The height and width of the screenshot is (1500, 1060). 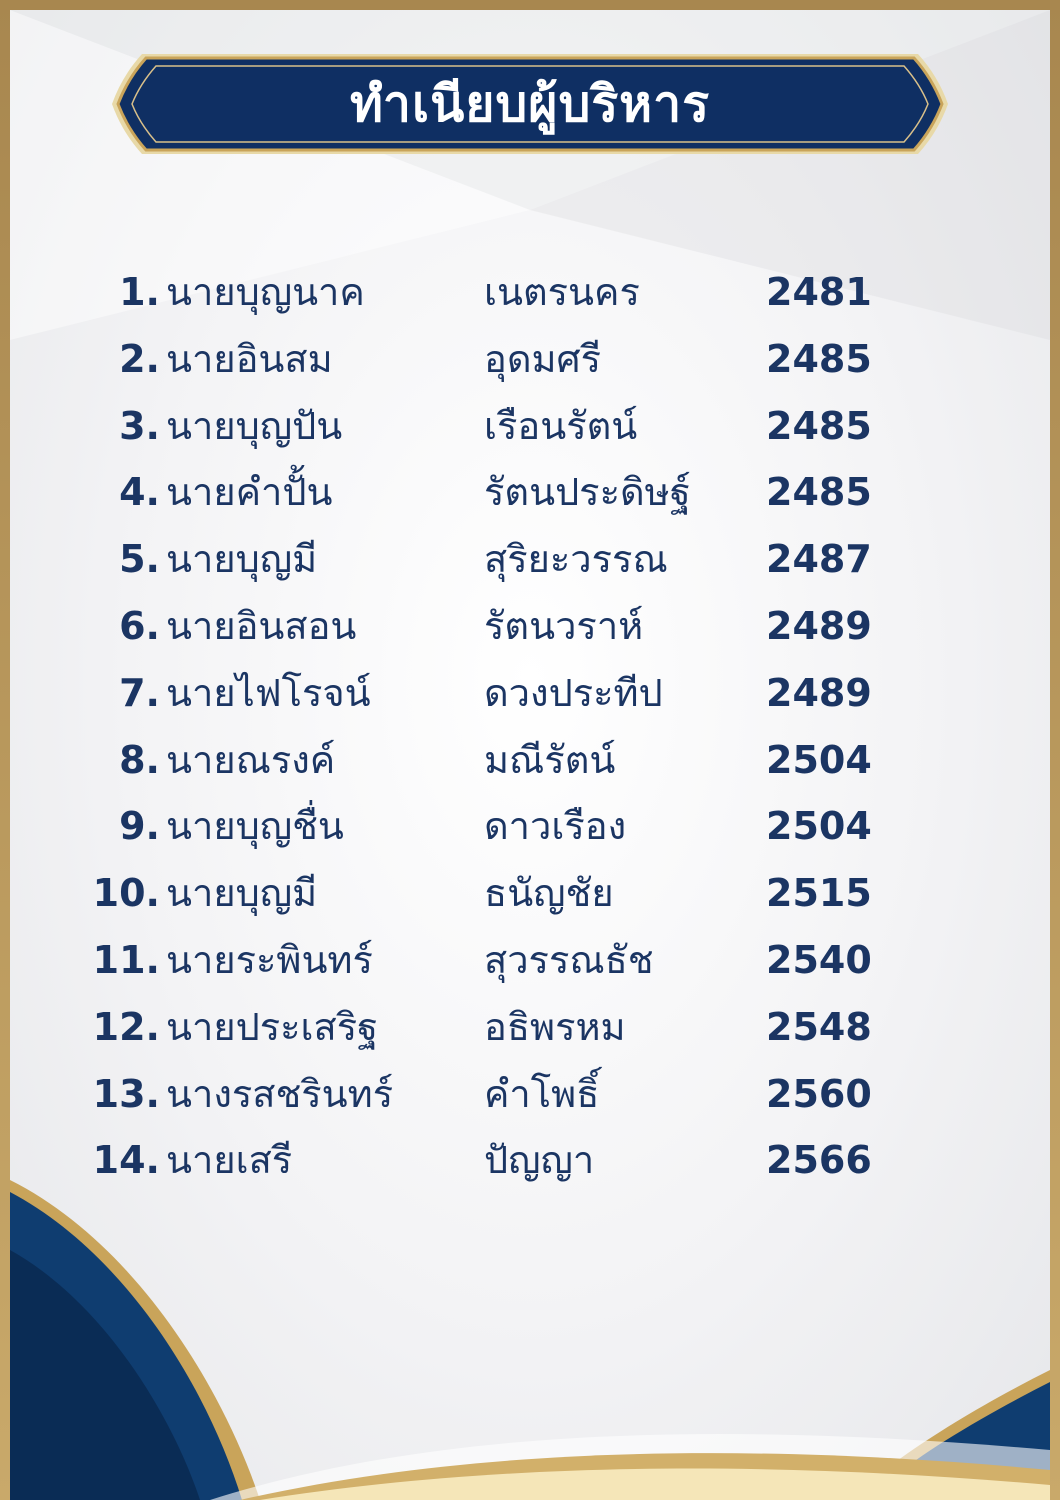 I want to click on item-number: 6., so click(x=139, y=625).